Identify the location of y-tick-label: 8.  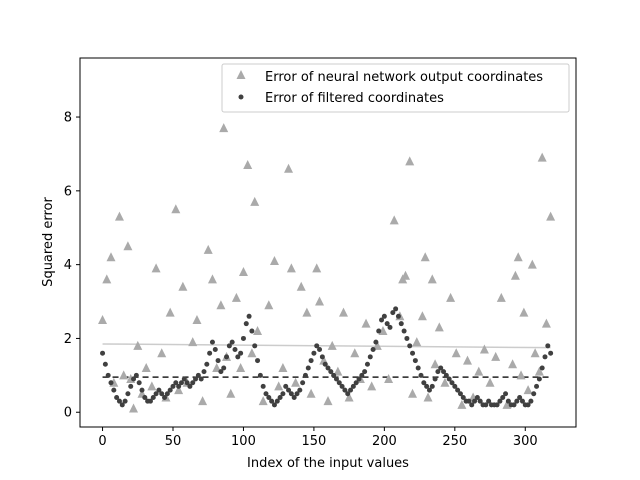
(68, 118).